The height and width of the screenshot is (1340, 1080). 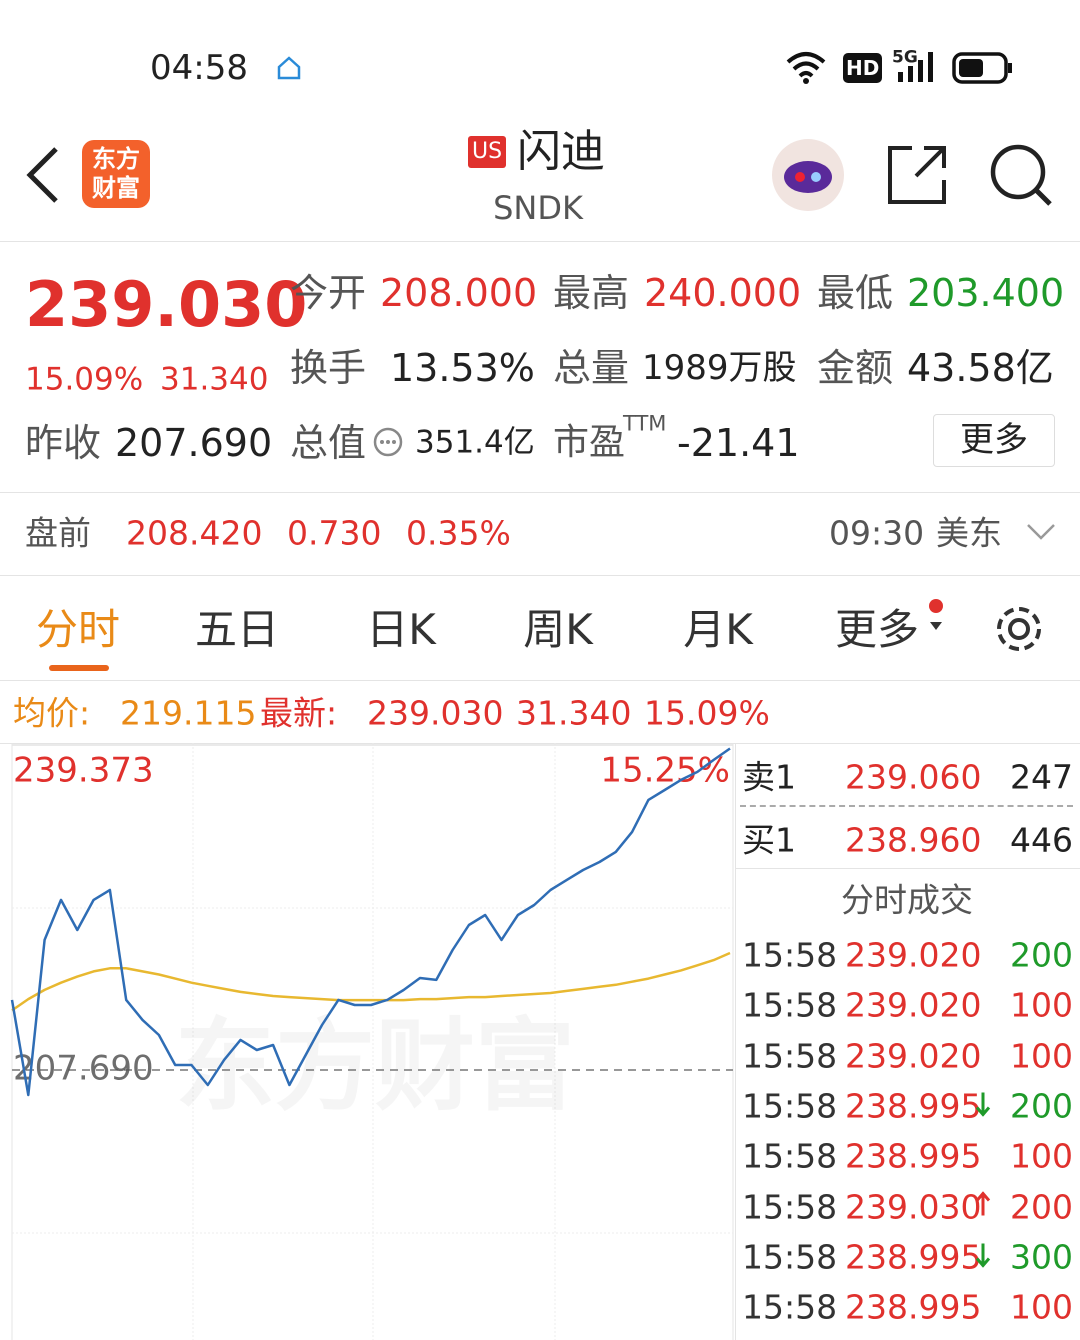 What do you see at coordinates (166, 304) in the screenshot?
I see `last-price: 239.030` at bounding box center [166, 304].